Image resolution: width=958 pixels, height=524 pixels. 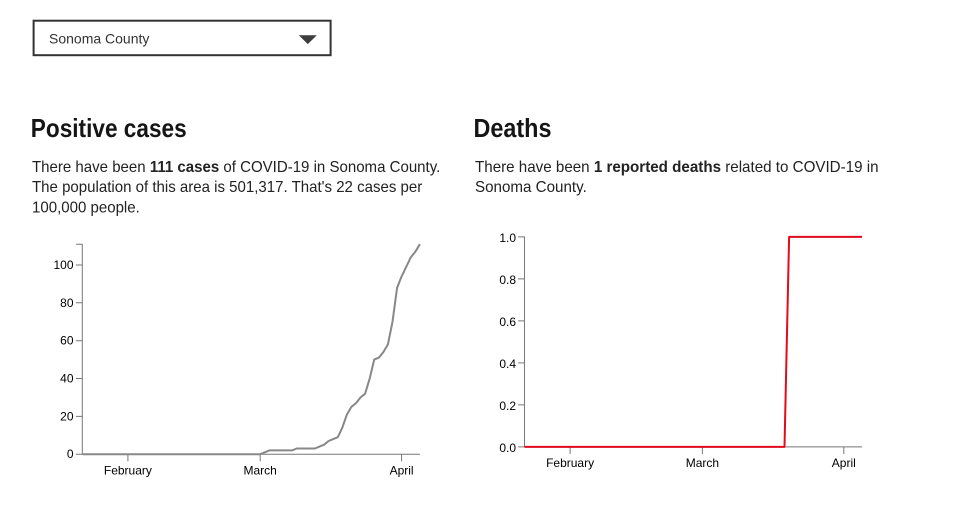 I want to click on svg-text: 1.0, so click(x=507, y=238).